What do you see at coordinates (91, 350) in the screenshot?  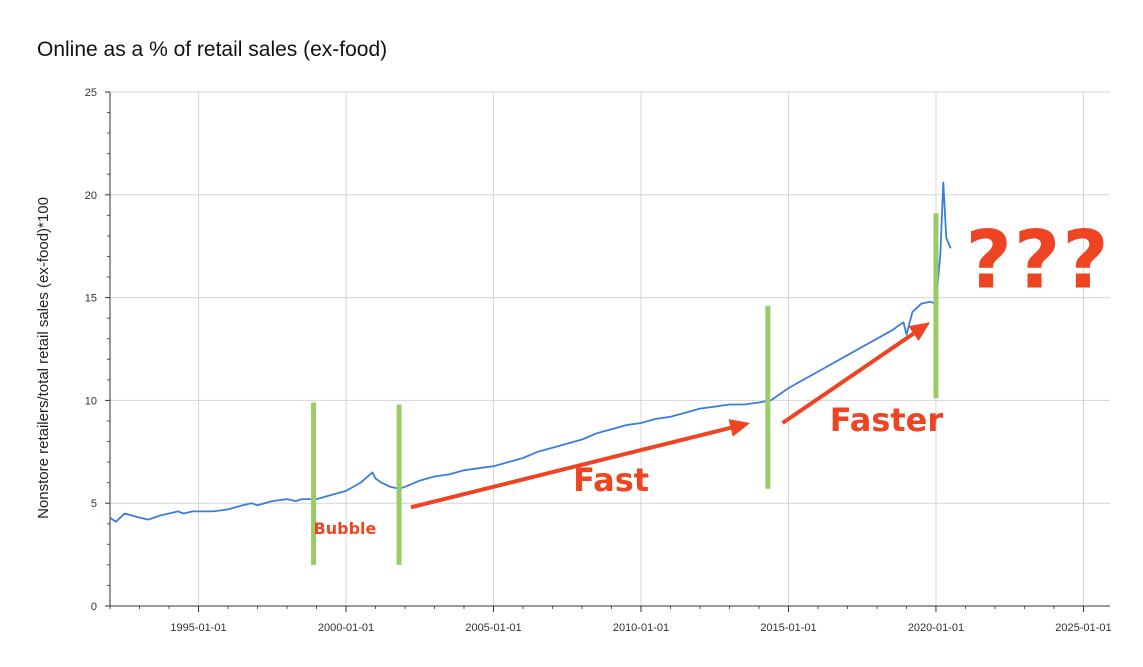 I see `y-tick-labels: 0 5 10 15 20 25` at bounding box center [91, 350].